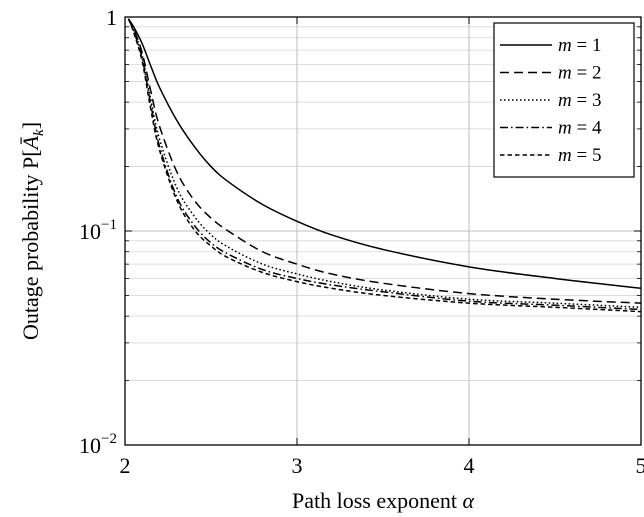  What do you see at coordinates (640, 465) in the screenshot?
I see `x-tick-label: 5` at bounding box center [640, 465].